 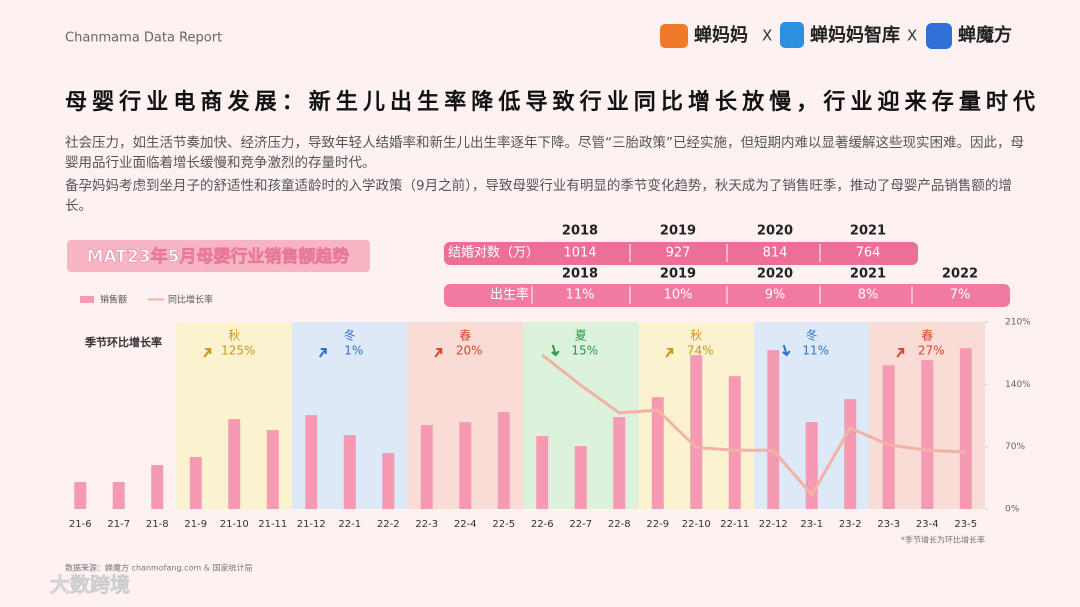 What do you see at coordinates (542, 524) in the screenshot?
I see `x-tick-label: 22-6` at bounding box center [542, 524].